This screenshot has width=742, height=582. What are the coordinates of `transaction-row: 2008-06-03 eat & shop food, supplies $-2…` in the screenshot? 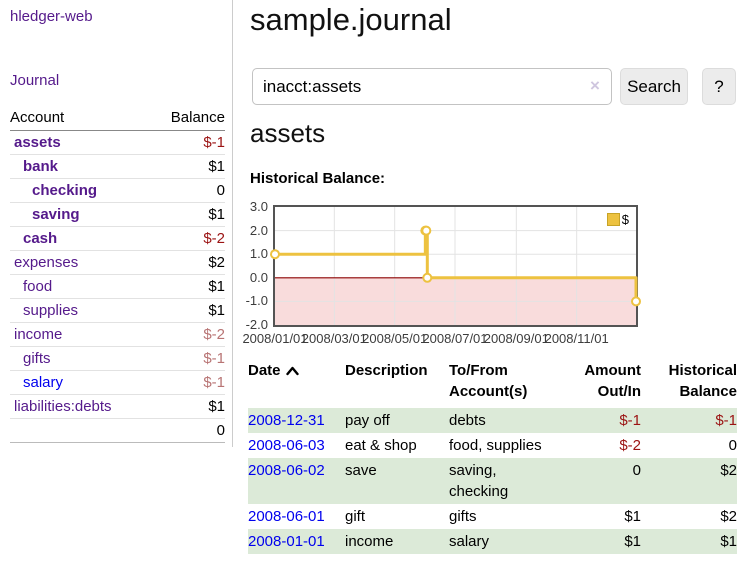 It's located at (492, 445).